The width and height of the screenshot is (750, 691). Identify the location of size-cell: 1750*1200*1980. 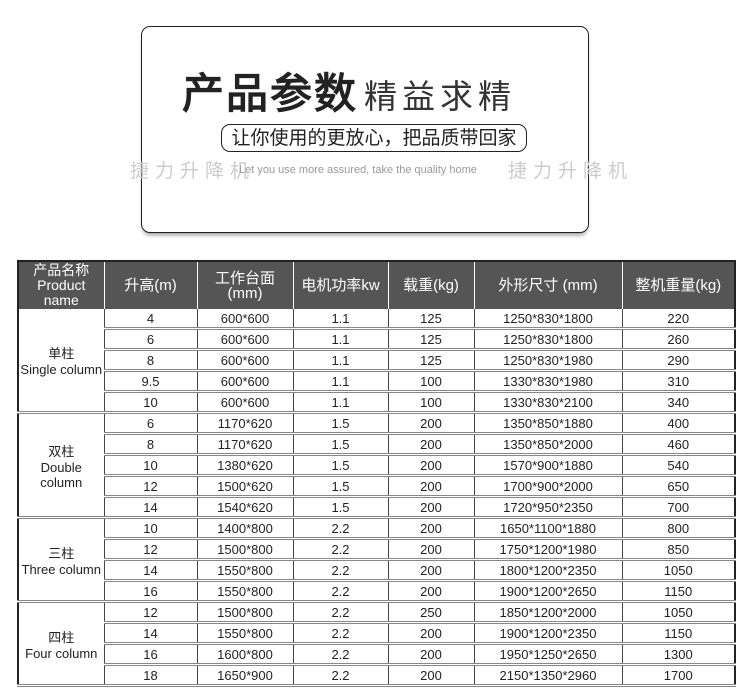
(548, 549).